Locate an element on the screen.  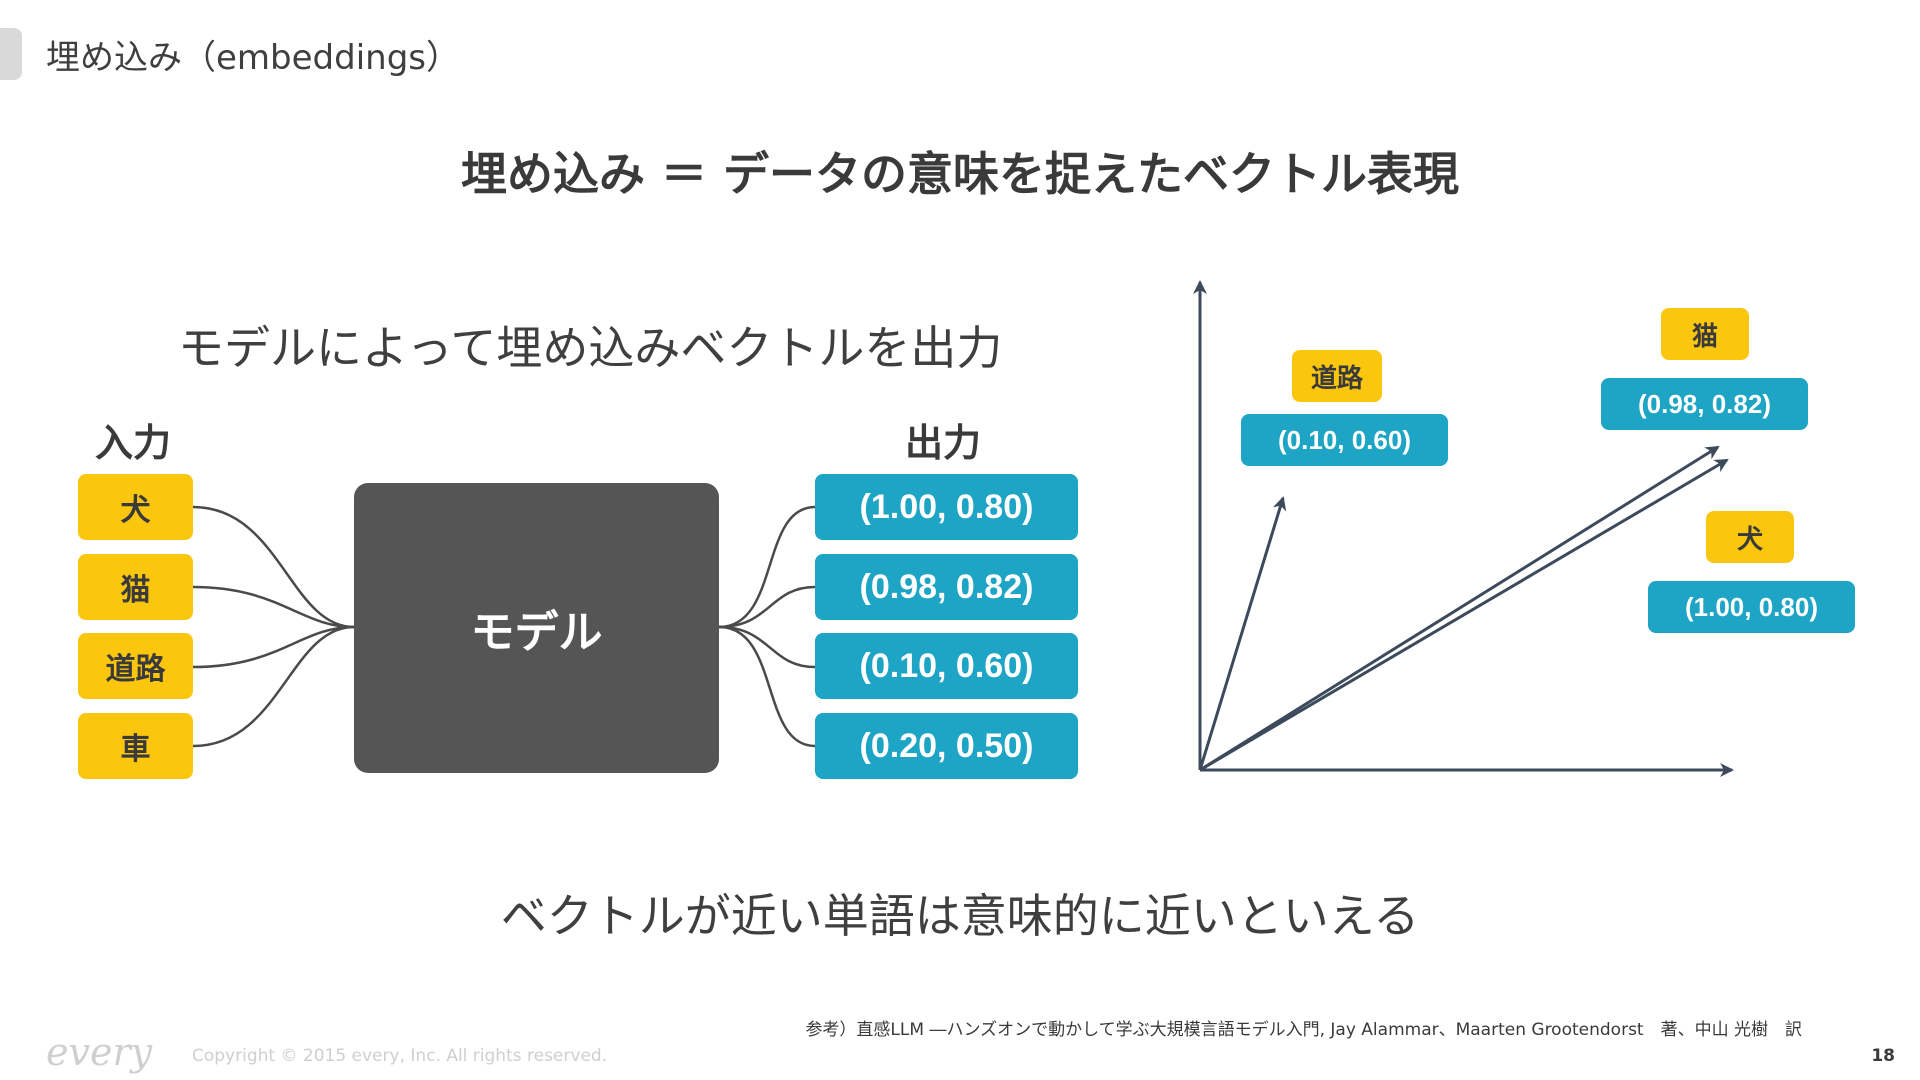
conclusion-text: ベクトルが近い単語は意味的に近いといえる is located at coordinates (960, 916).